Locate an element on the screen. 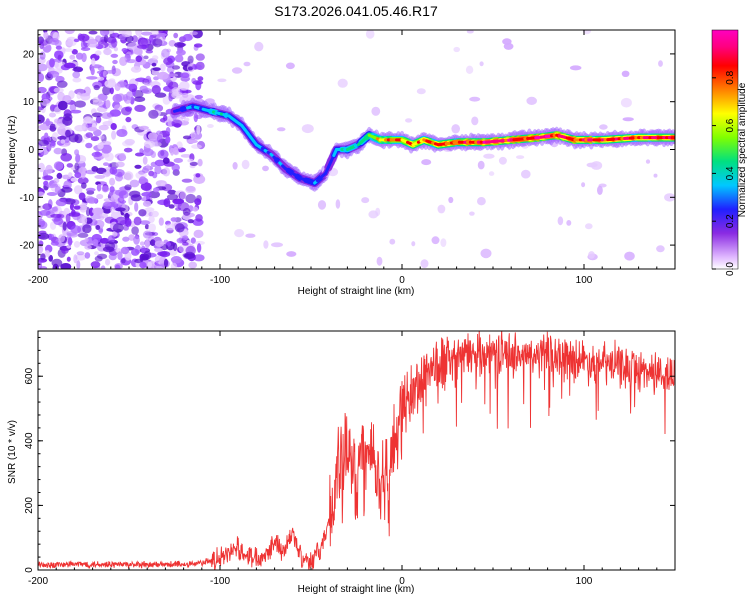 This screenshot has height=605, width=750. spectrogram-x-tick-label: 0 is located at coordinates (402, 280).